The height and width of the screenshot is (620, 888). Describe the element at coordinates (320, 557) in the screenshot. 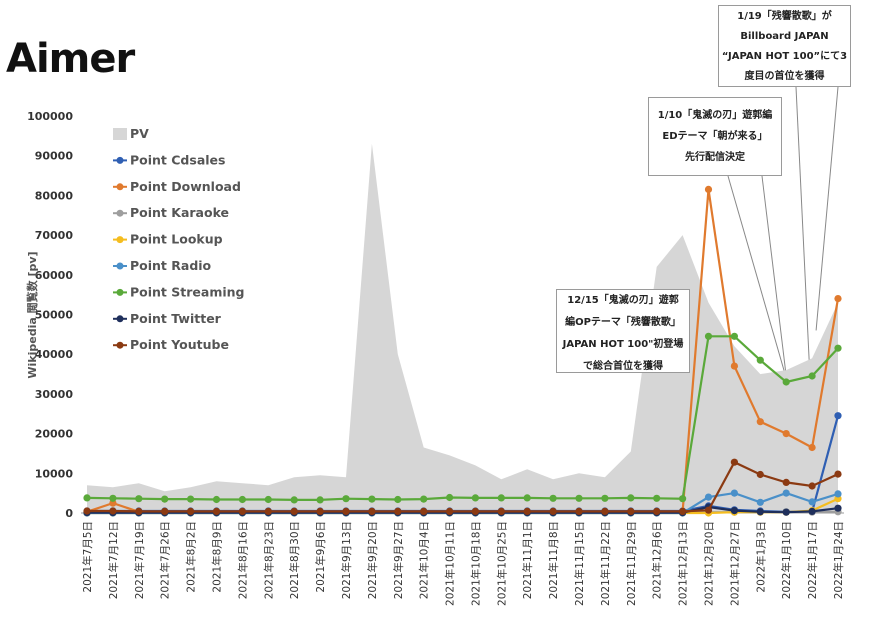

I see `x-tick-label: 2021年9月6日` at that location.